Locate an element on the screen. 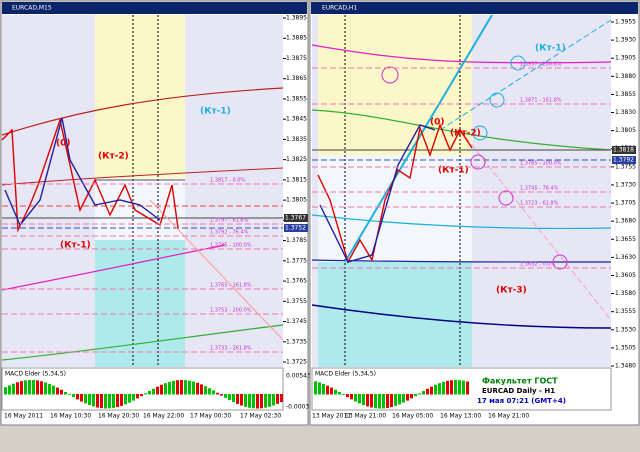 This screenshot has height=452, width=640. price-label: 1.3930 is located at coordinates (625, 40).